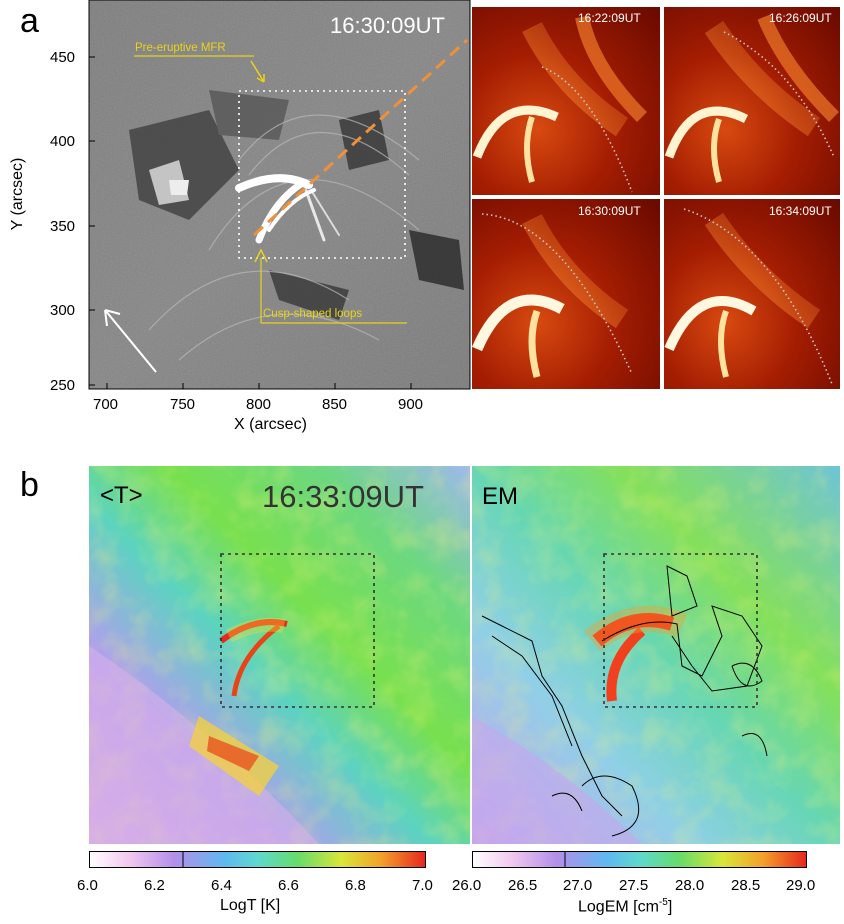  I want to click on panel-a-xtitle: X (arcsec), so click(270, 424).